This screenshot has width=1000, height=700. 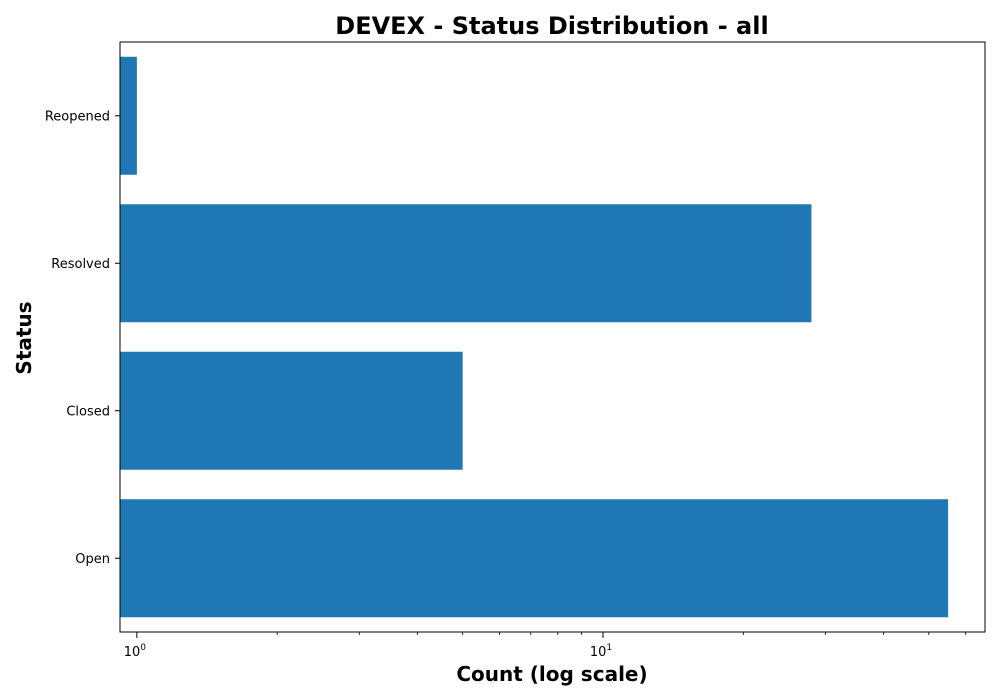 What do you see at coordinates (128, 115) in the screenshot?
I see `bar-reopened` at bounding box center [128, 115].